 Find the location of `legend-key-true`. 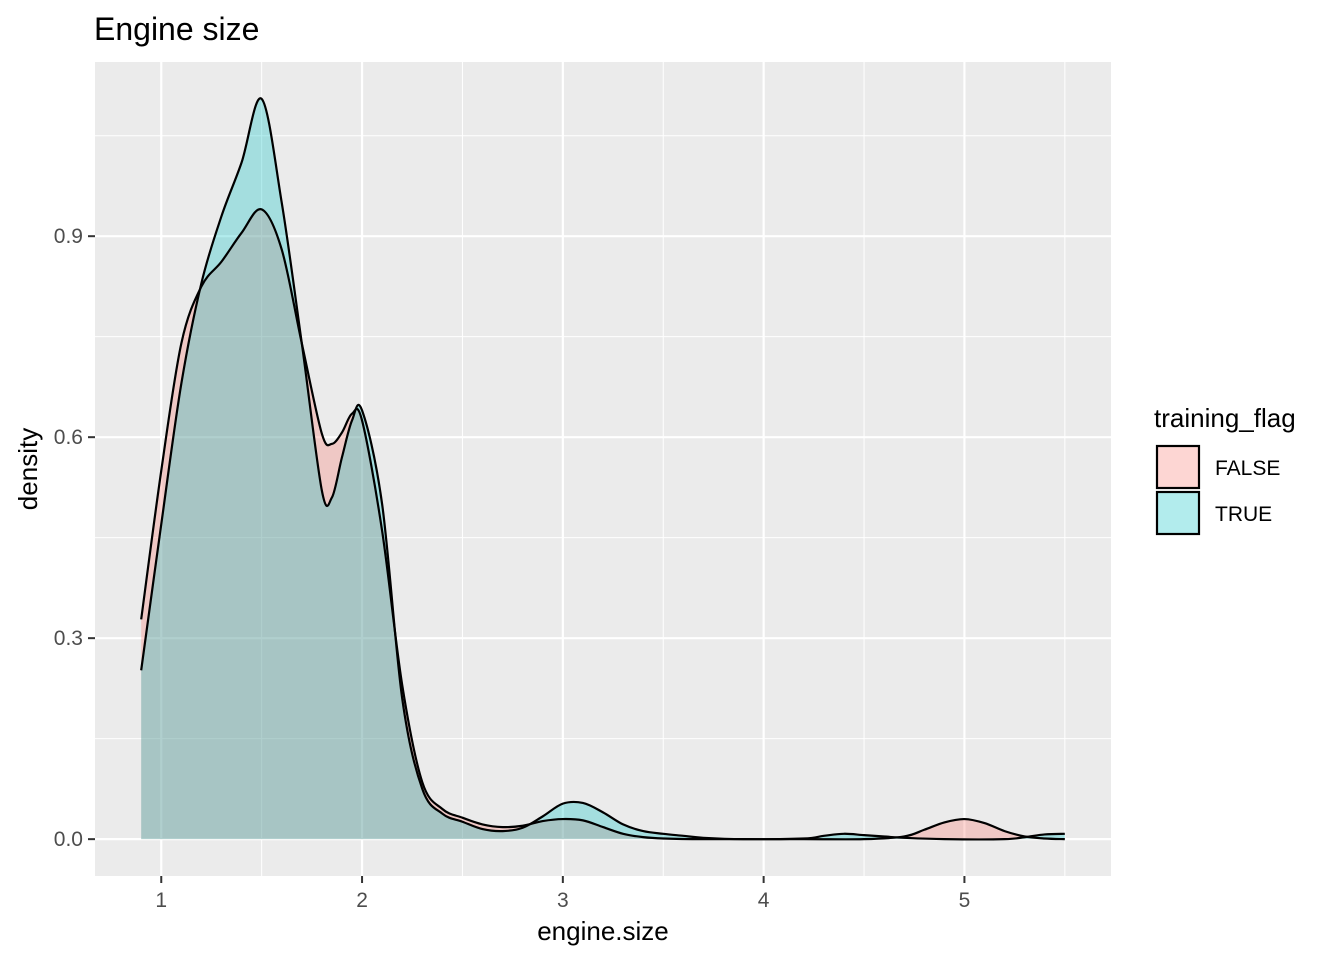

legend-key-true is located at coordinates (1178, 513).